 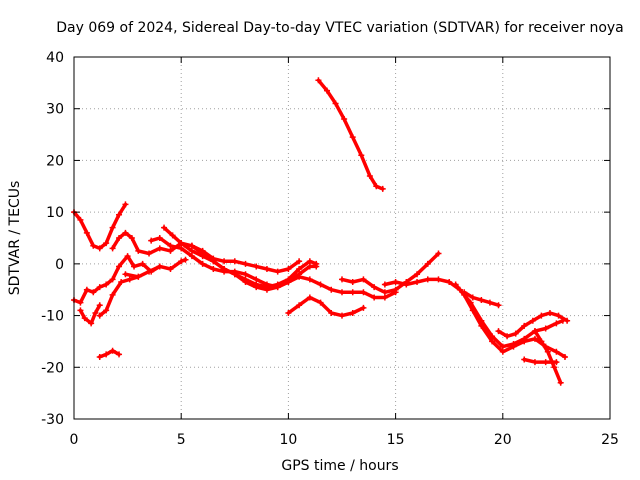 What do you see at coordinates (55, 110) in the screenshot?
I see `y-tick-label: 30` at bounding box center [55, 110].